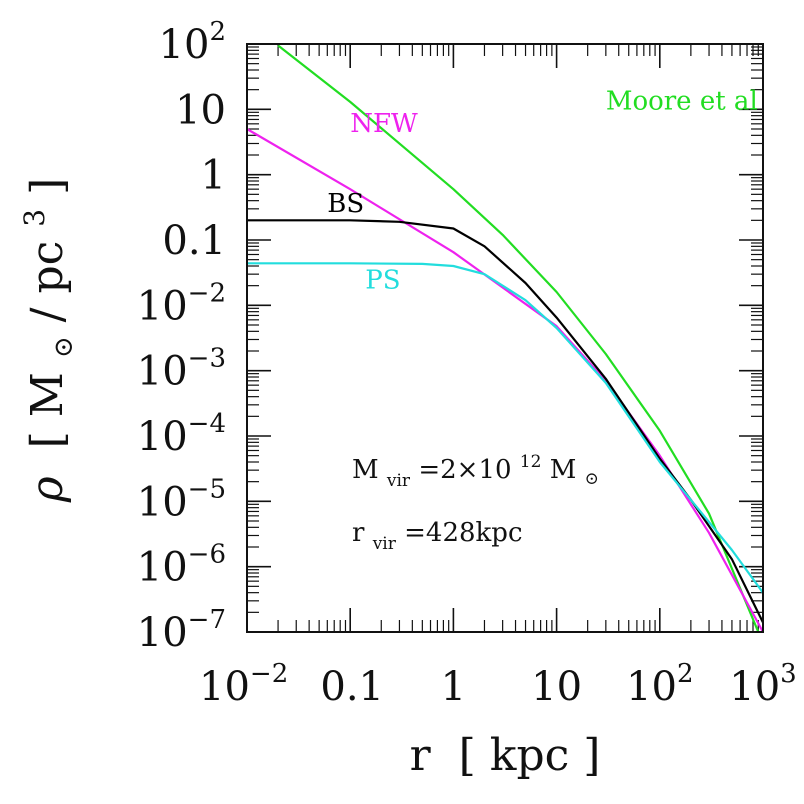 The image size is (804, 804). What do you see at coordinates (181, 434) in the screenshot?
I see `y-tick-label: 10⁻⁴` at bounding box center [181, 434].